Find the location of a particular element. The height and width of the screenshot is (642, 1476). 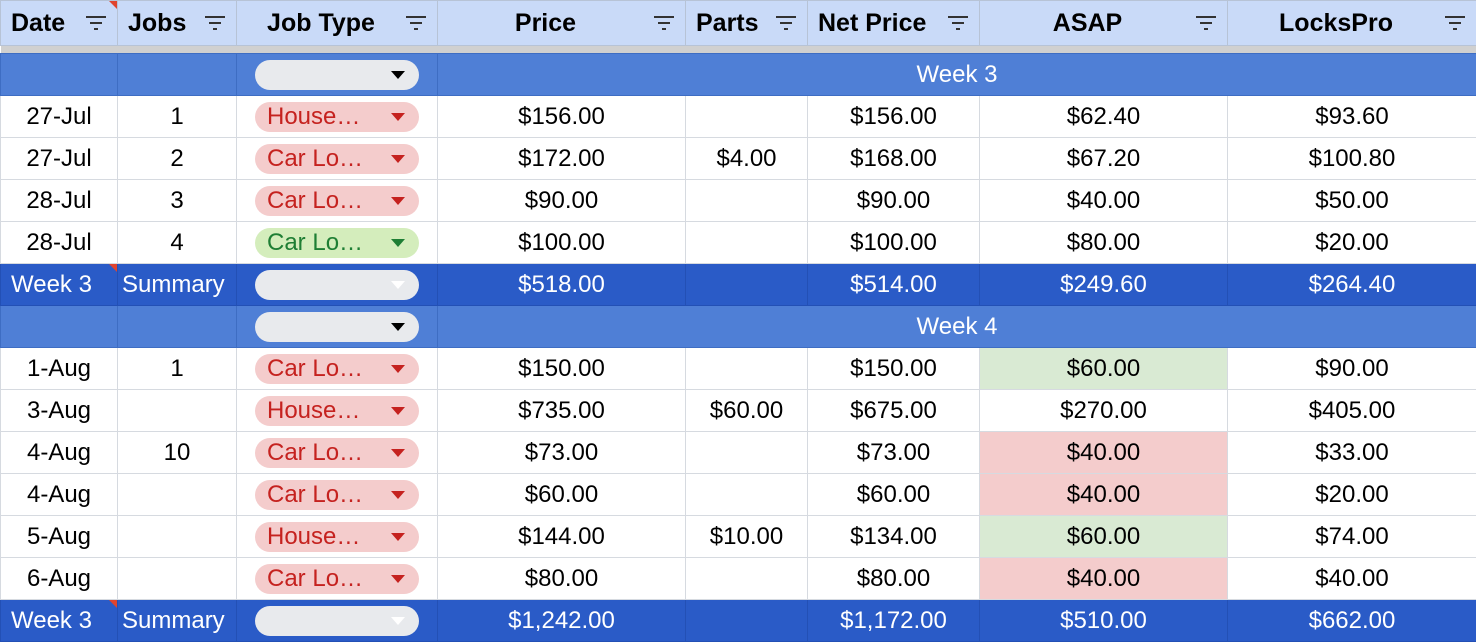

summary-price: $518.00 is located at coordinates (562, 285).